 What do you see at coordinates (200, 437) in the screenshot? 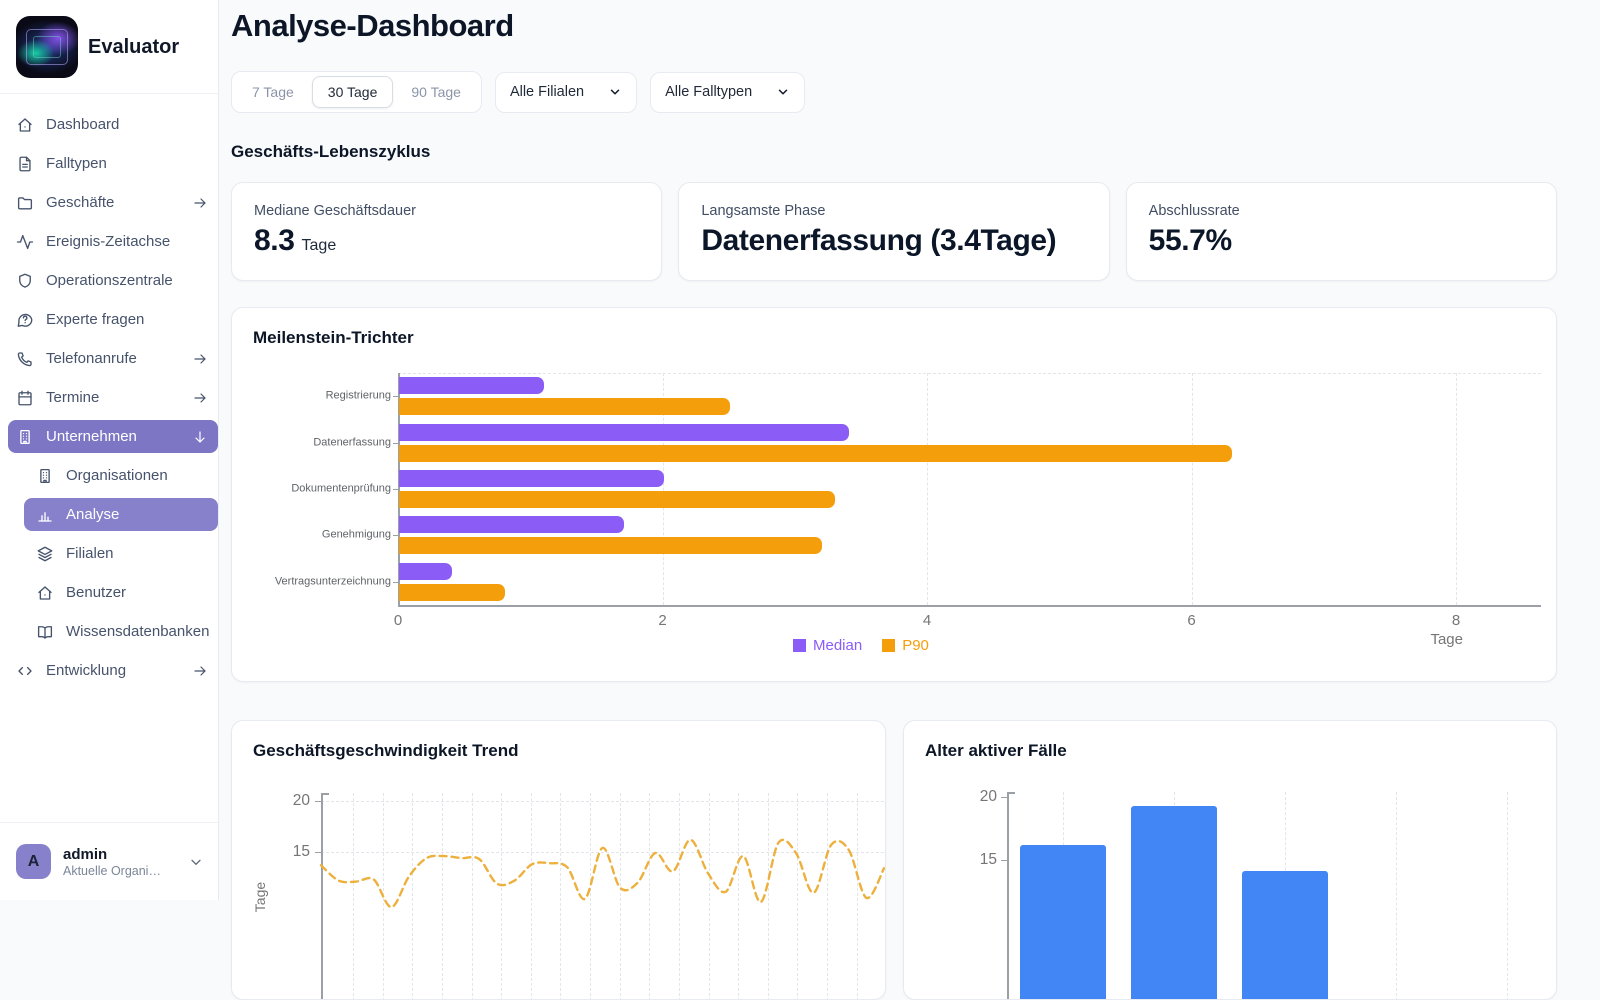
I see `arrow-down-icon` at bounding box center [200, 437].